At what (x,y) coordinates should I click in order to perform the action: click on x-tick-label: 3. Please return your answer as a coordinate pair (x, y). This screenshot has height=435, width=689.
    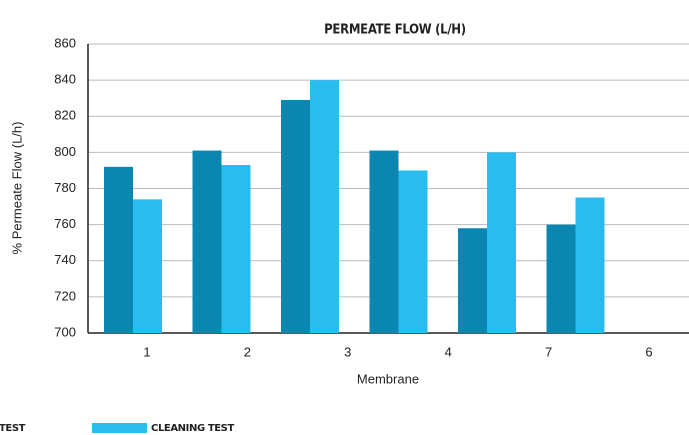
    Looking at the image, I should click on (347, 351).